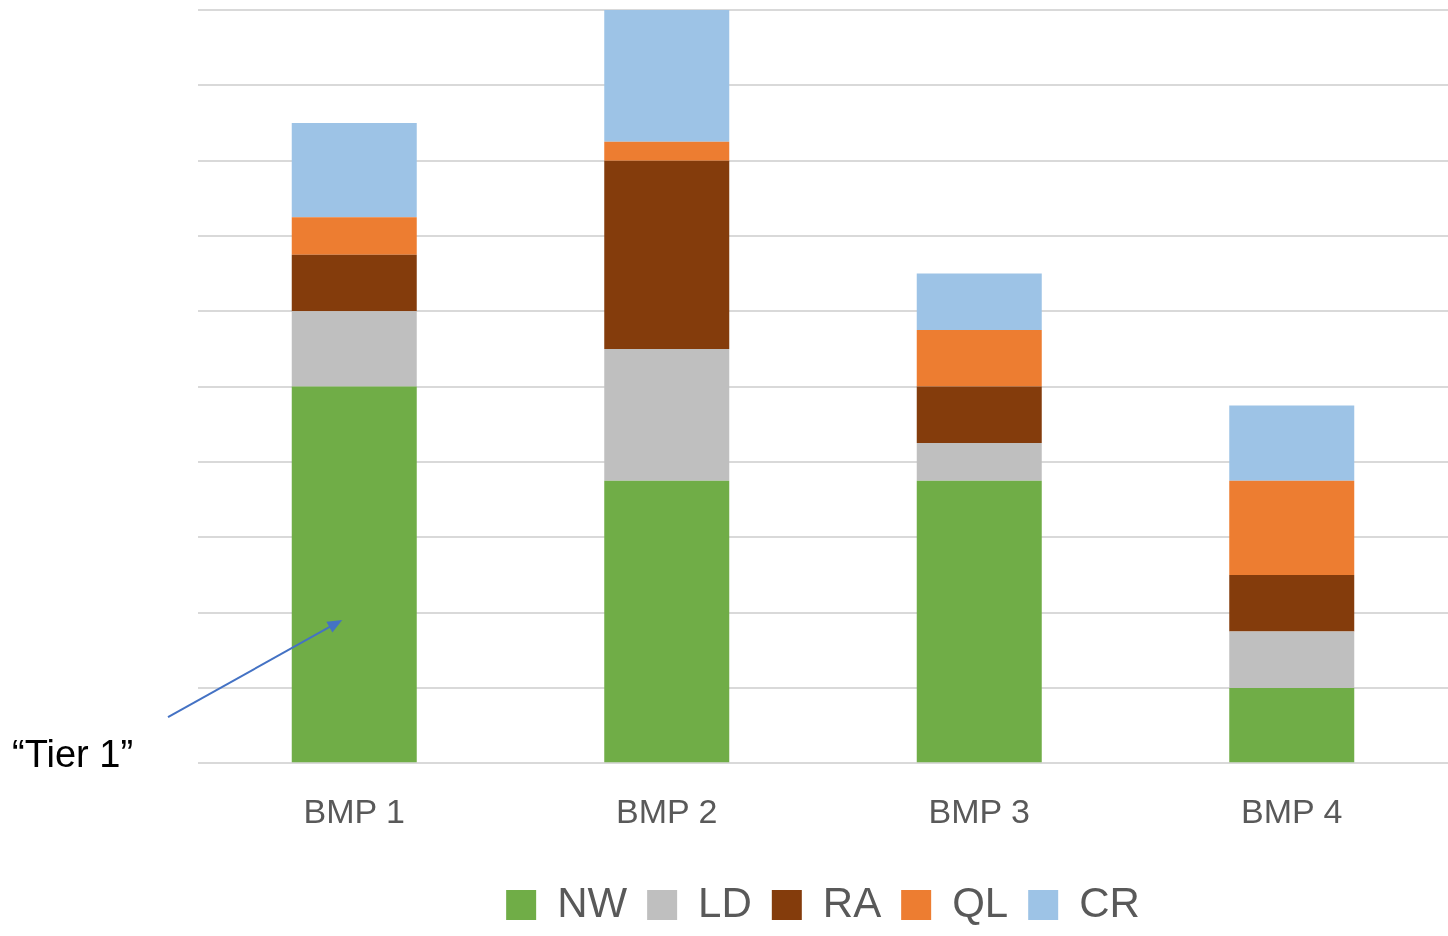 This screenshot has height=936, width=1448. Describe the element at coordinates (1292, 810) in the screenshot. I see `x-tick-label: BMP 4` at that location.